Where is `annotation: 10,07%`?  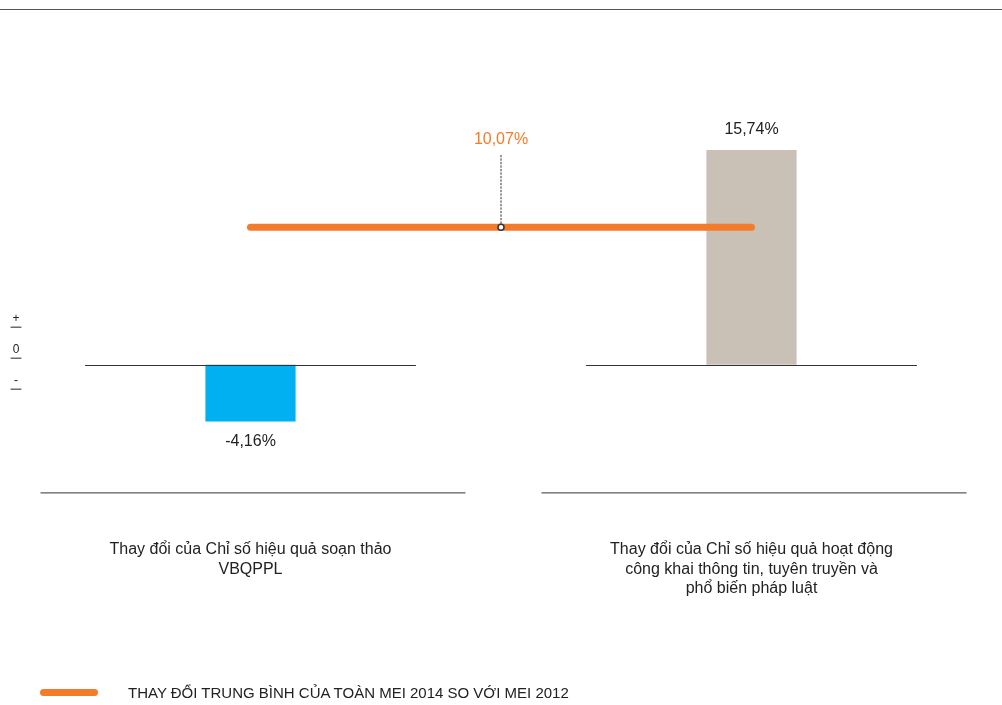 annotation: 10,07% is located at coordinates (501, 138).